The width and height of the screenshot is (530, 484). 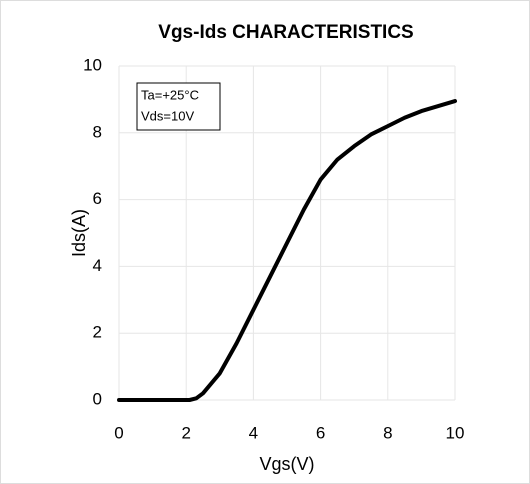 I want to click on annotation: Ta=+25°C, so click(x=170, y=94).